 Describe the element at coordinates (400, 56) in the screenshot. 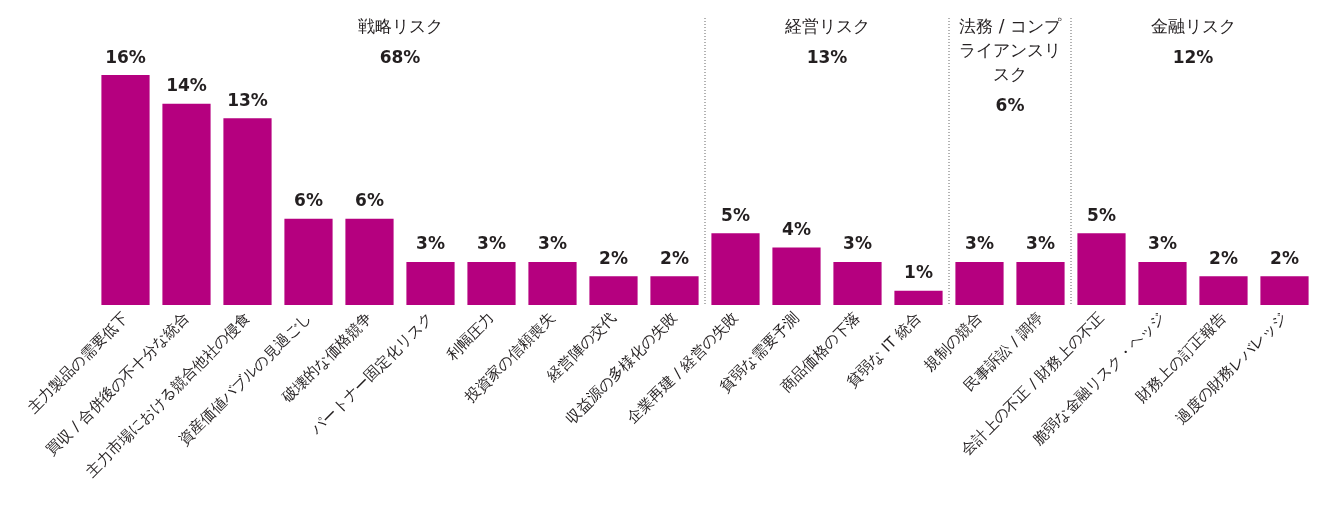

I see `text: 68%` at that location.